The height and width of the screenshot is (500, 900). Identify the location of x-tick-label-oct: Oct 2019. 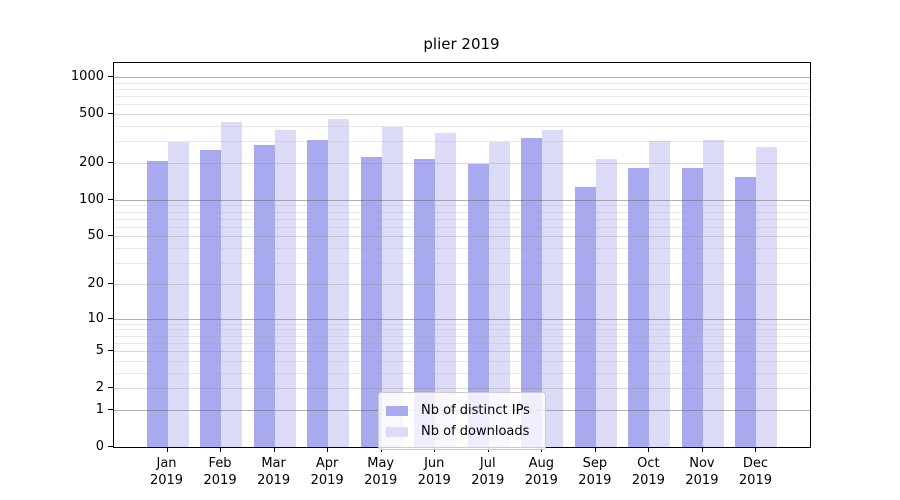
(648, 472).